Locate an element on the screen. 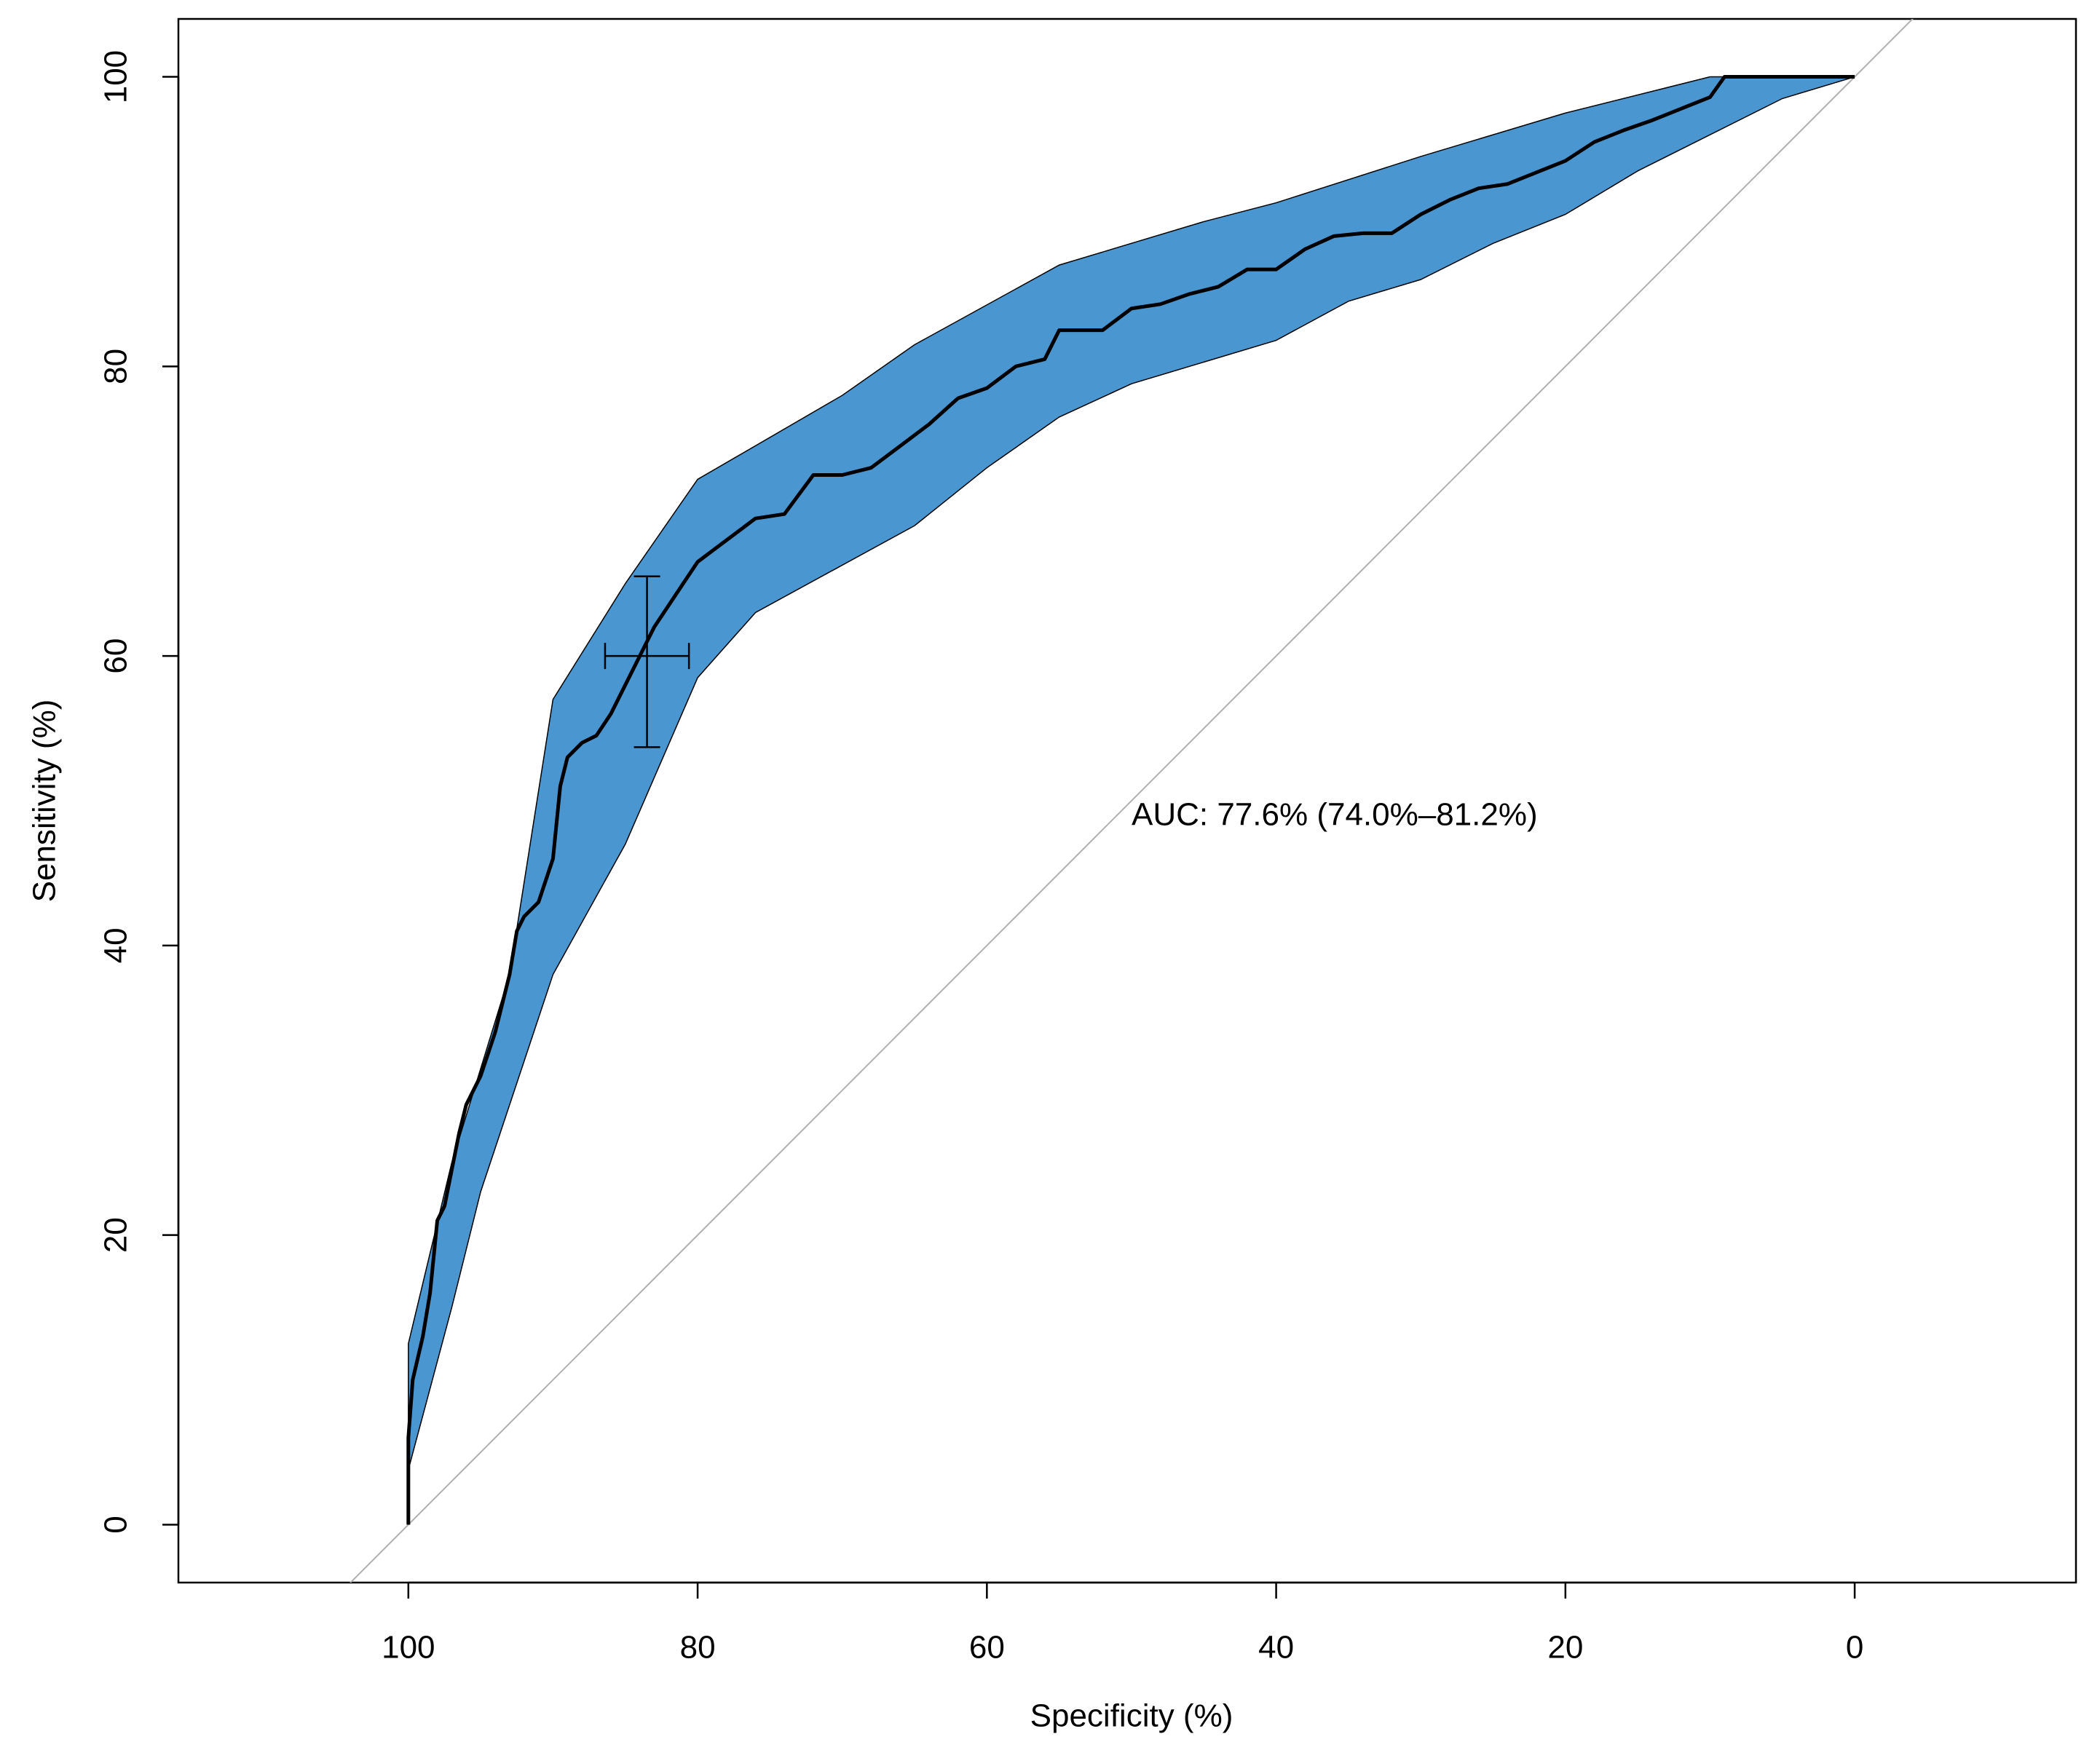 This screenshot has height=1758, width=2100. y-tick-label: 0 is located at coordinates (116, 1524).